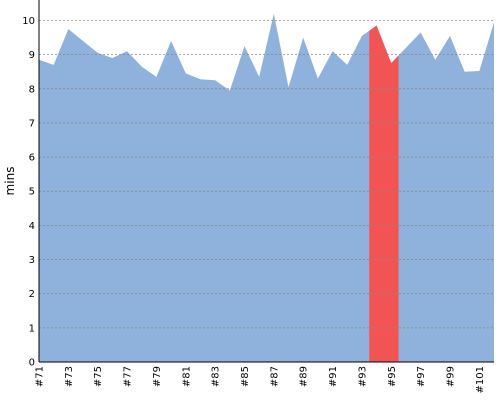  Describe the element at coordinates (32, 158) in the screenshot. I see `y-tick-label: 6` at that location.